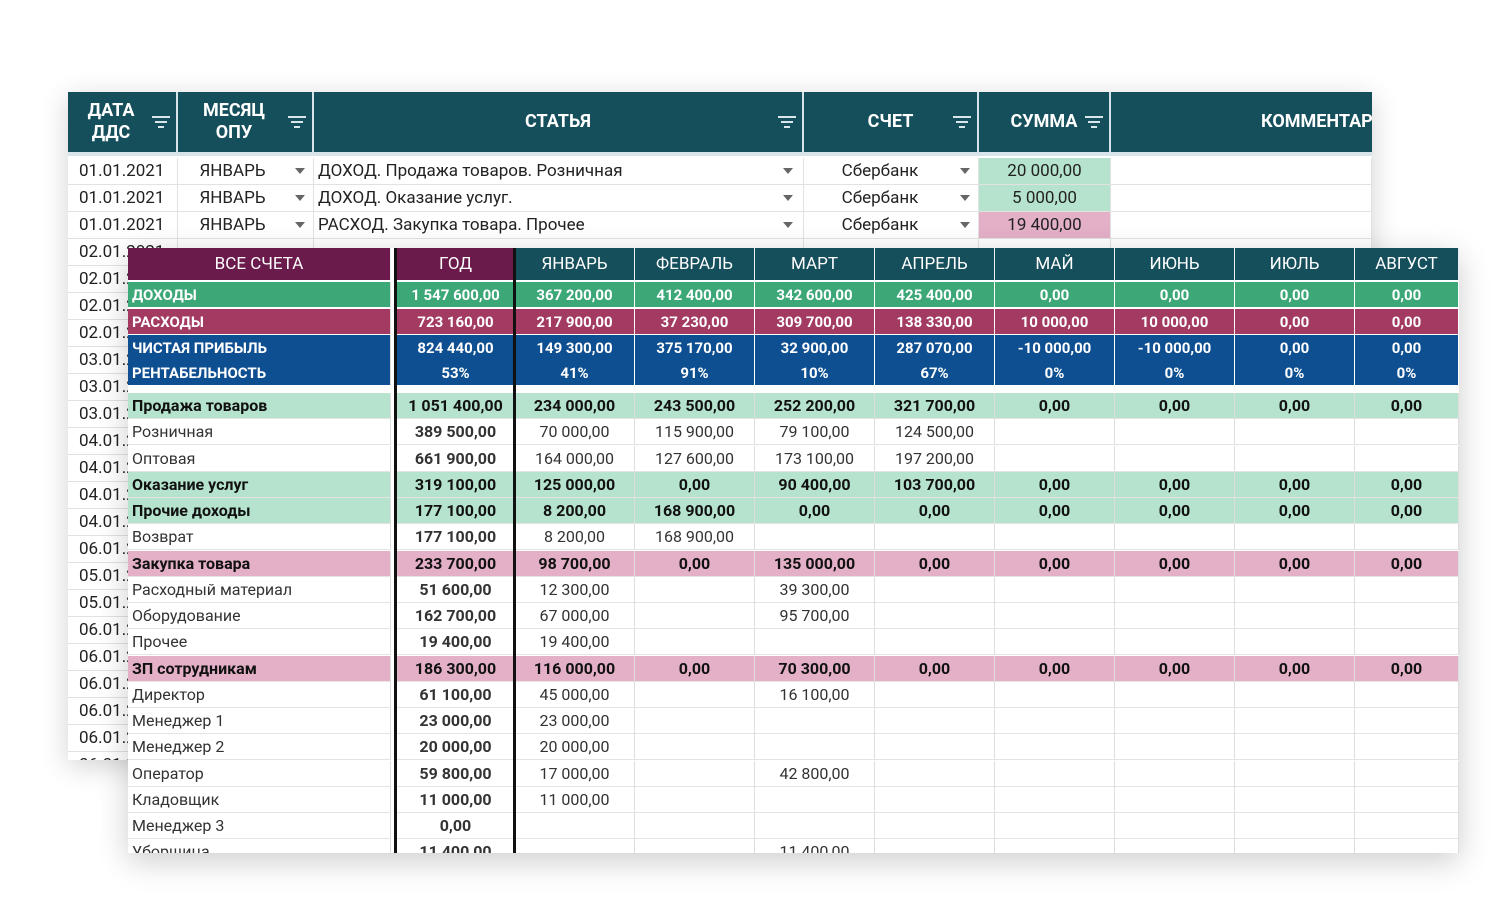  I want to click on cell-date: 01.01.2021, so click(123, 171).